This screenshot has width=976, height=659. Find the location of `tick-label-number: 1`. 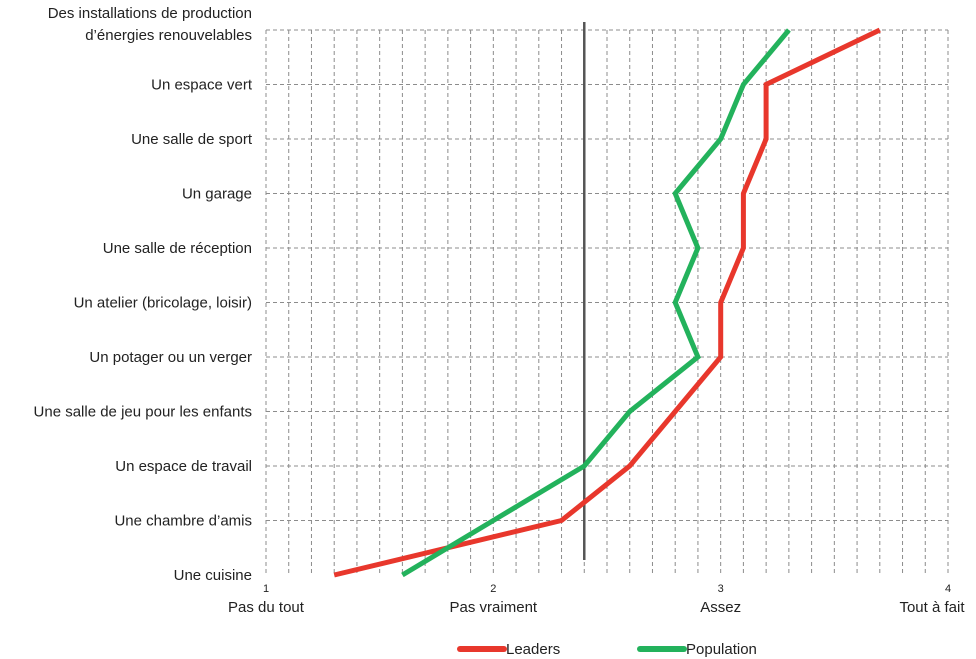

tick-label-number: 1 is located at coordinates (266, 589).